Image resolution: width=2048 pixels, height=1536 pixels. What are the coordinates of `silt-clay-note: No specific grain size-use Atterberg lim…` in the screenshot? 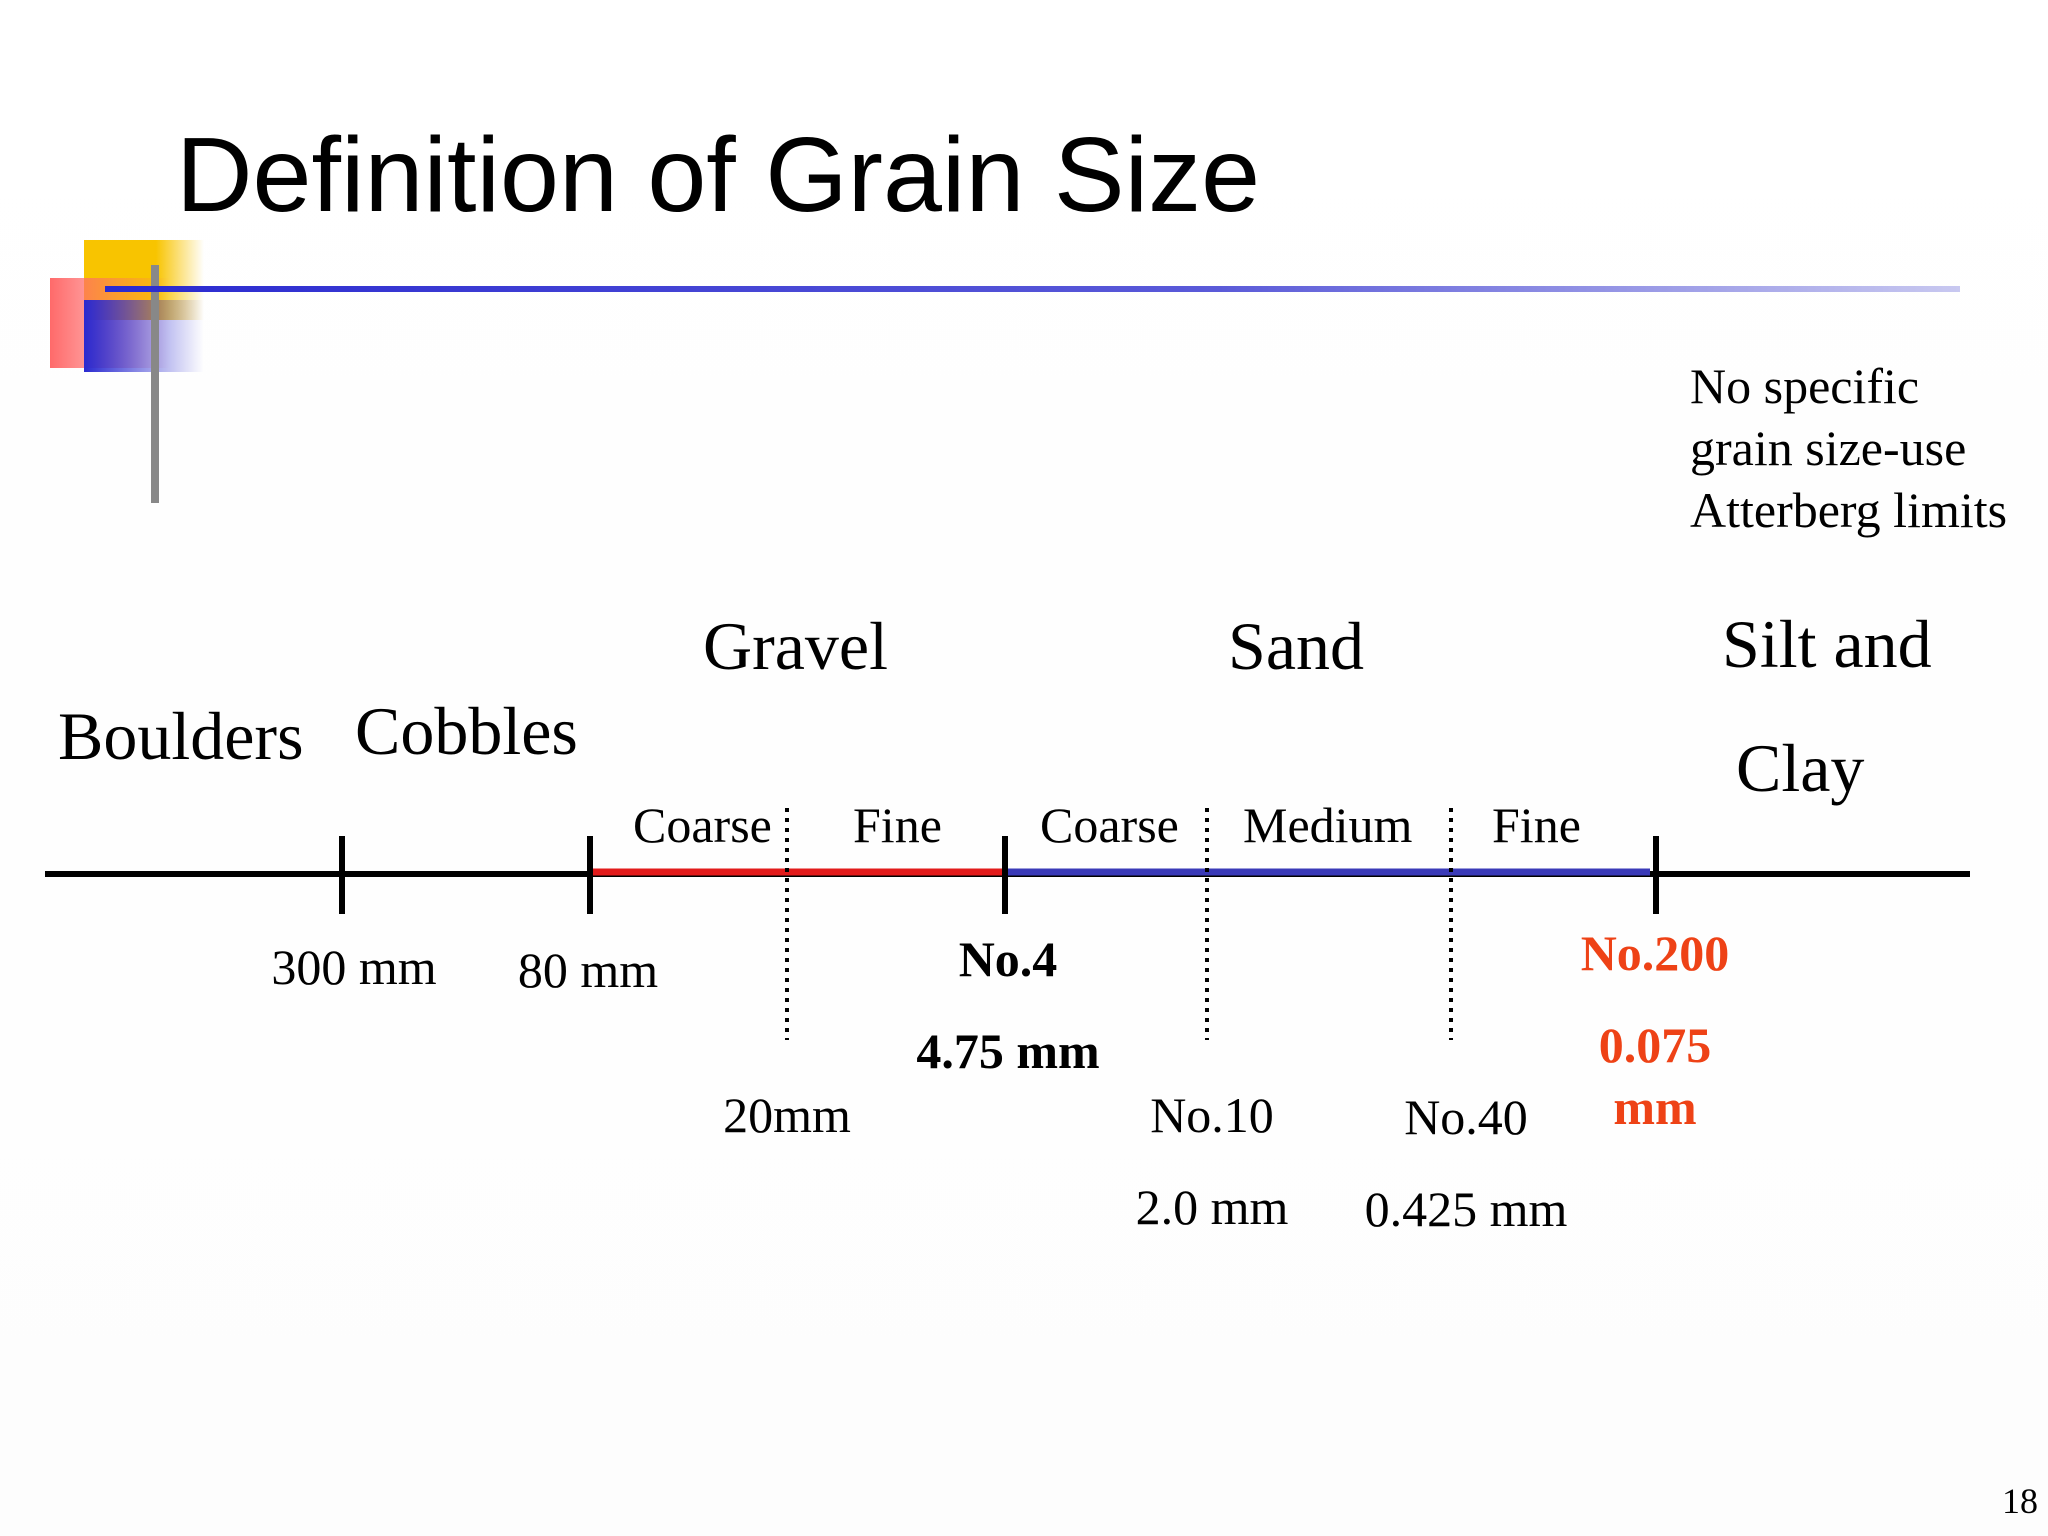 It's located at (1848, 448).